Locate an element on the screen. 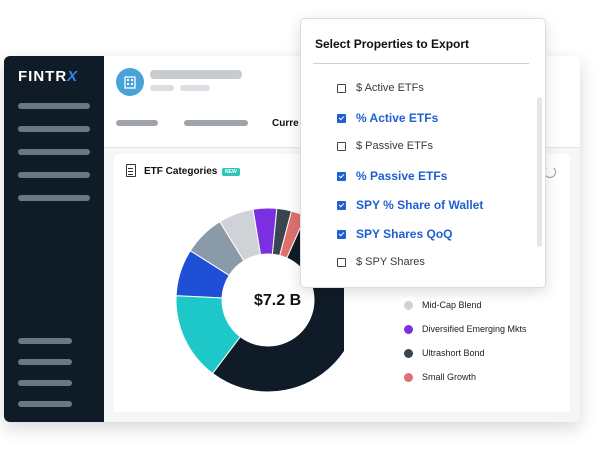 This screenshot has width=600, height=450. export-option: $ Passive ETFs is located at coordinates (385, 146).